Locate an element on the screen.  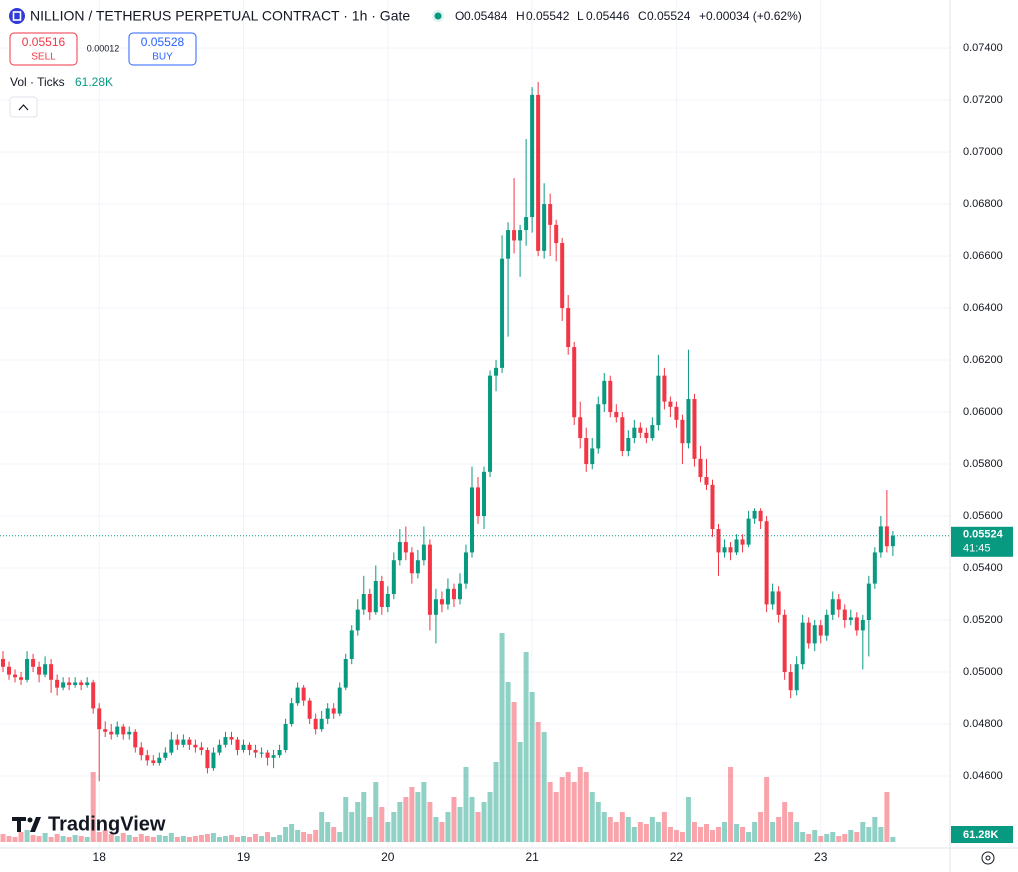
status-dot is located at coordinates (438, 16).